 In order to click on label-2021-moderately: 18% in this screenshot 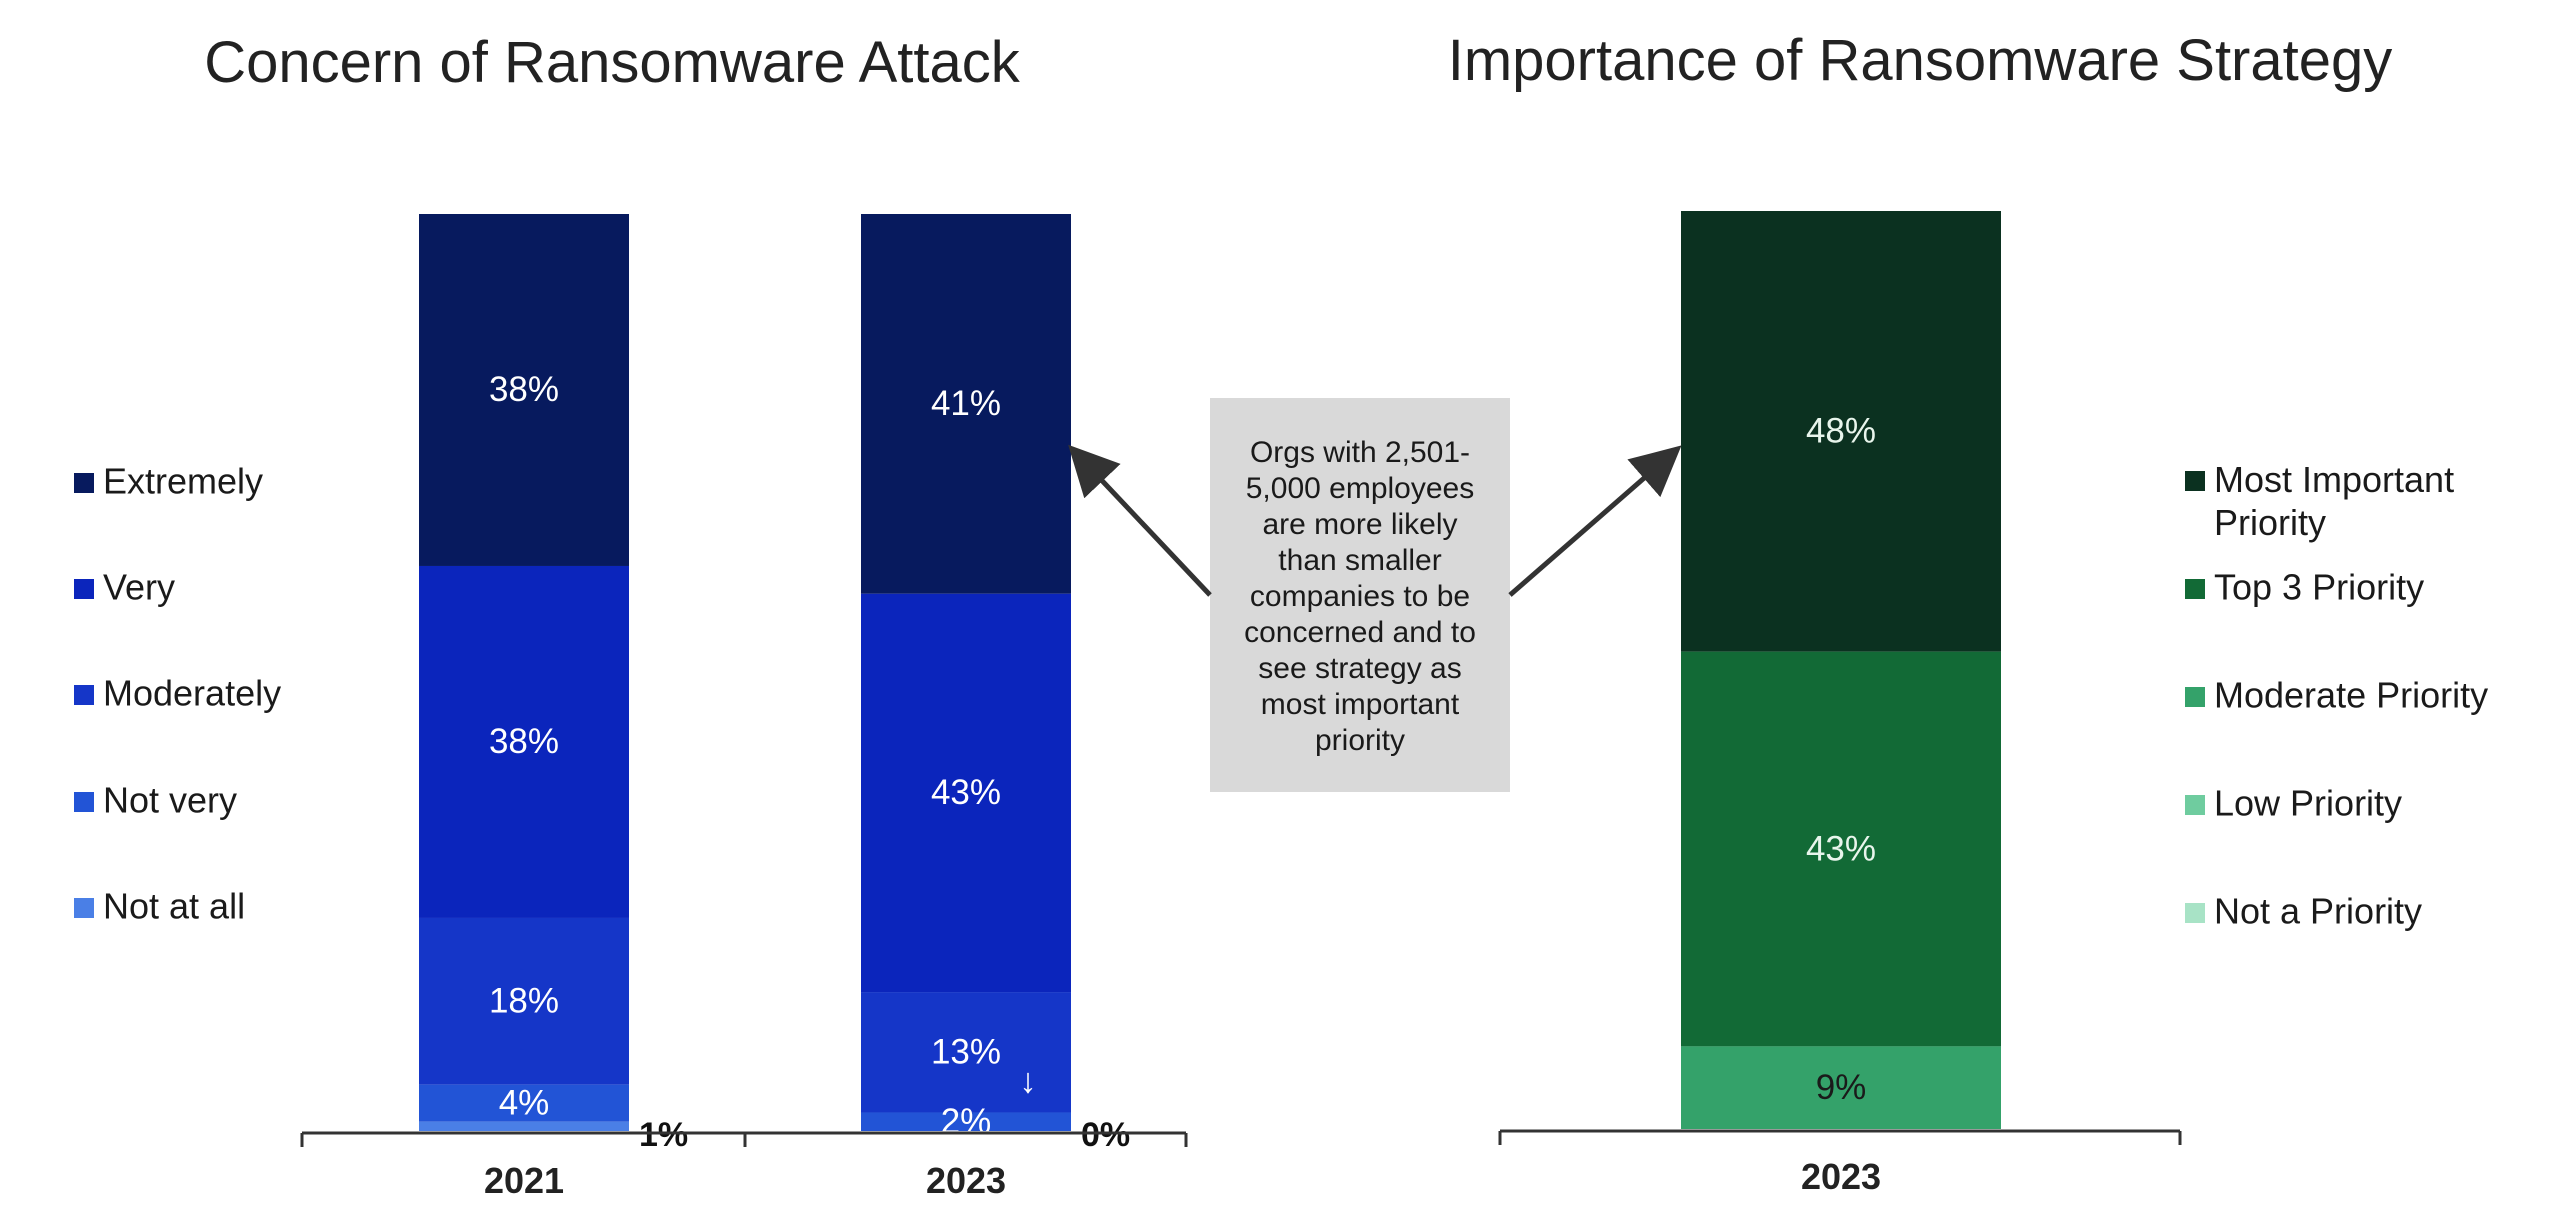, I will do `click(524, 1001)`.